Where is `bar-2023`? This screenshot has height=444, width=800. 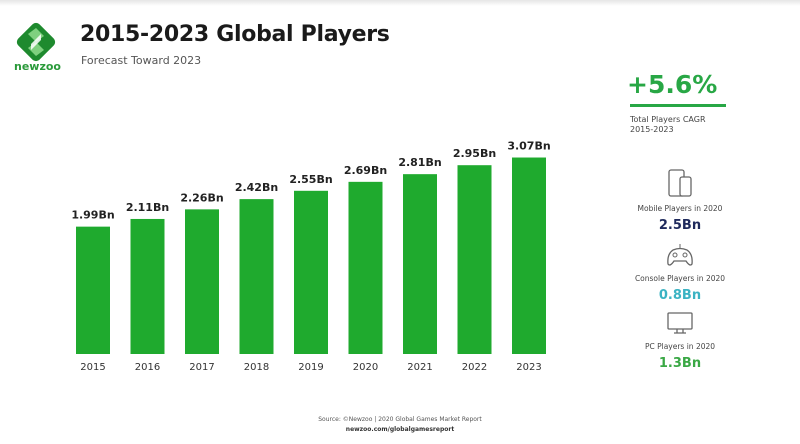 bar-2023 is located at coordinates (529, 255).